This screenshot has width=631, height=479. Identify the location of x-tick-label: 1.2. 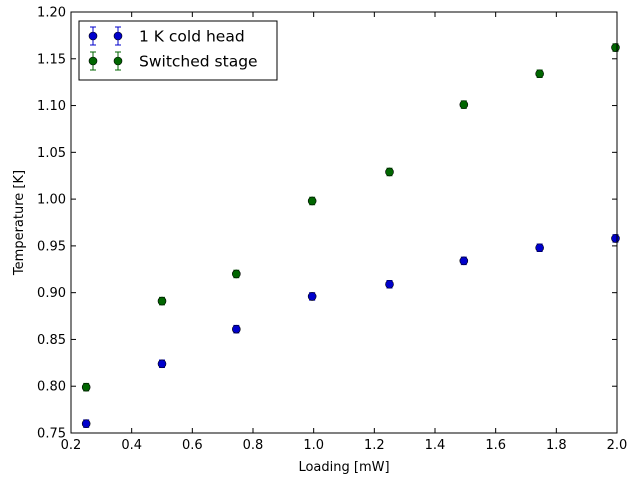
(374, 445).